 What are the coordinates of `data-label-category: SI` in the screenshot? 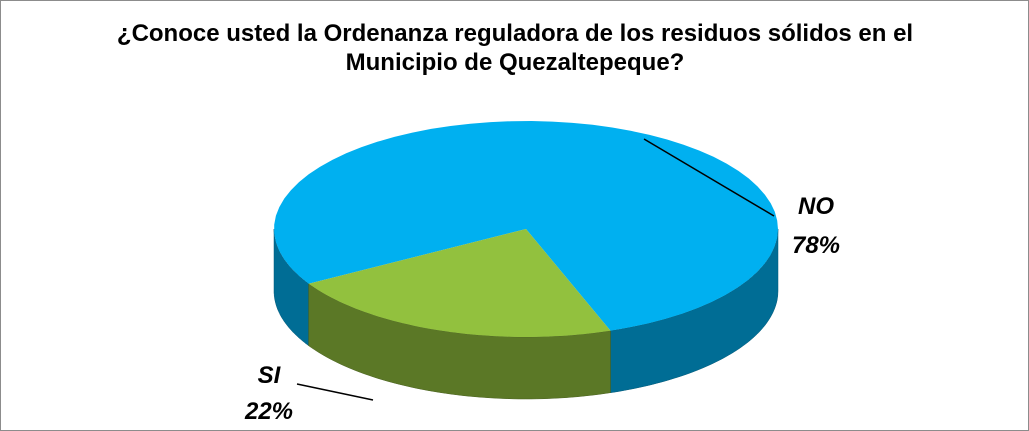 It's located at (270, 375).